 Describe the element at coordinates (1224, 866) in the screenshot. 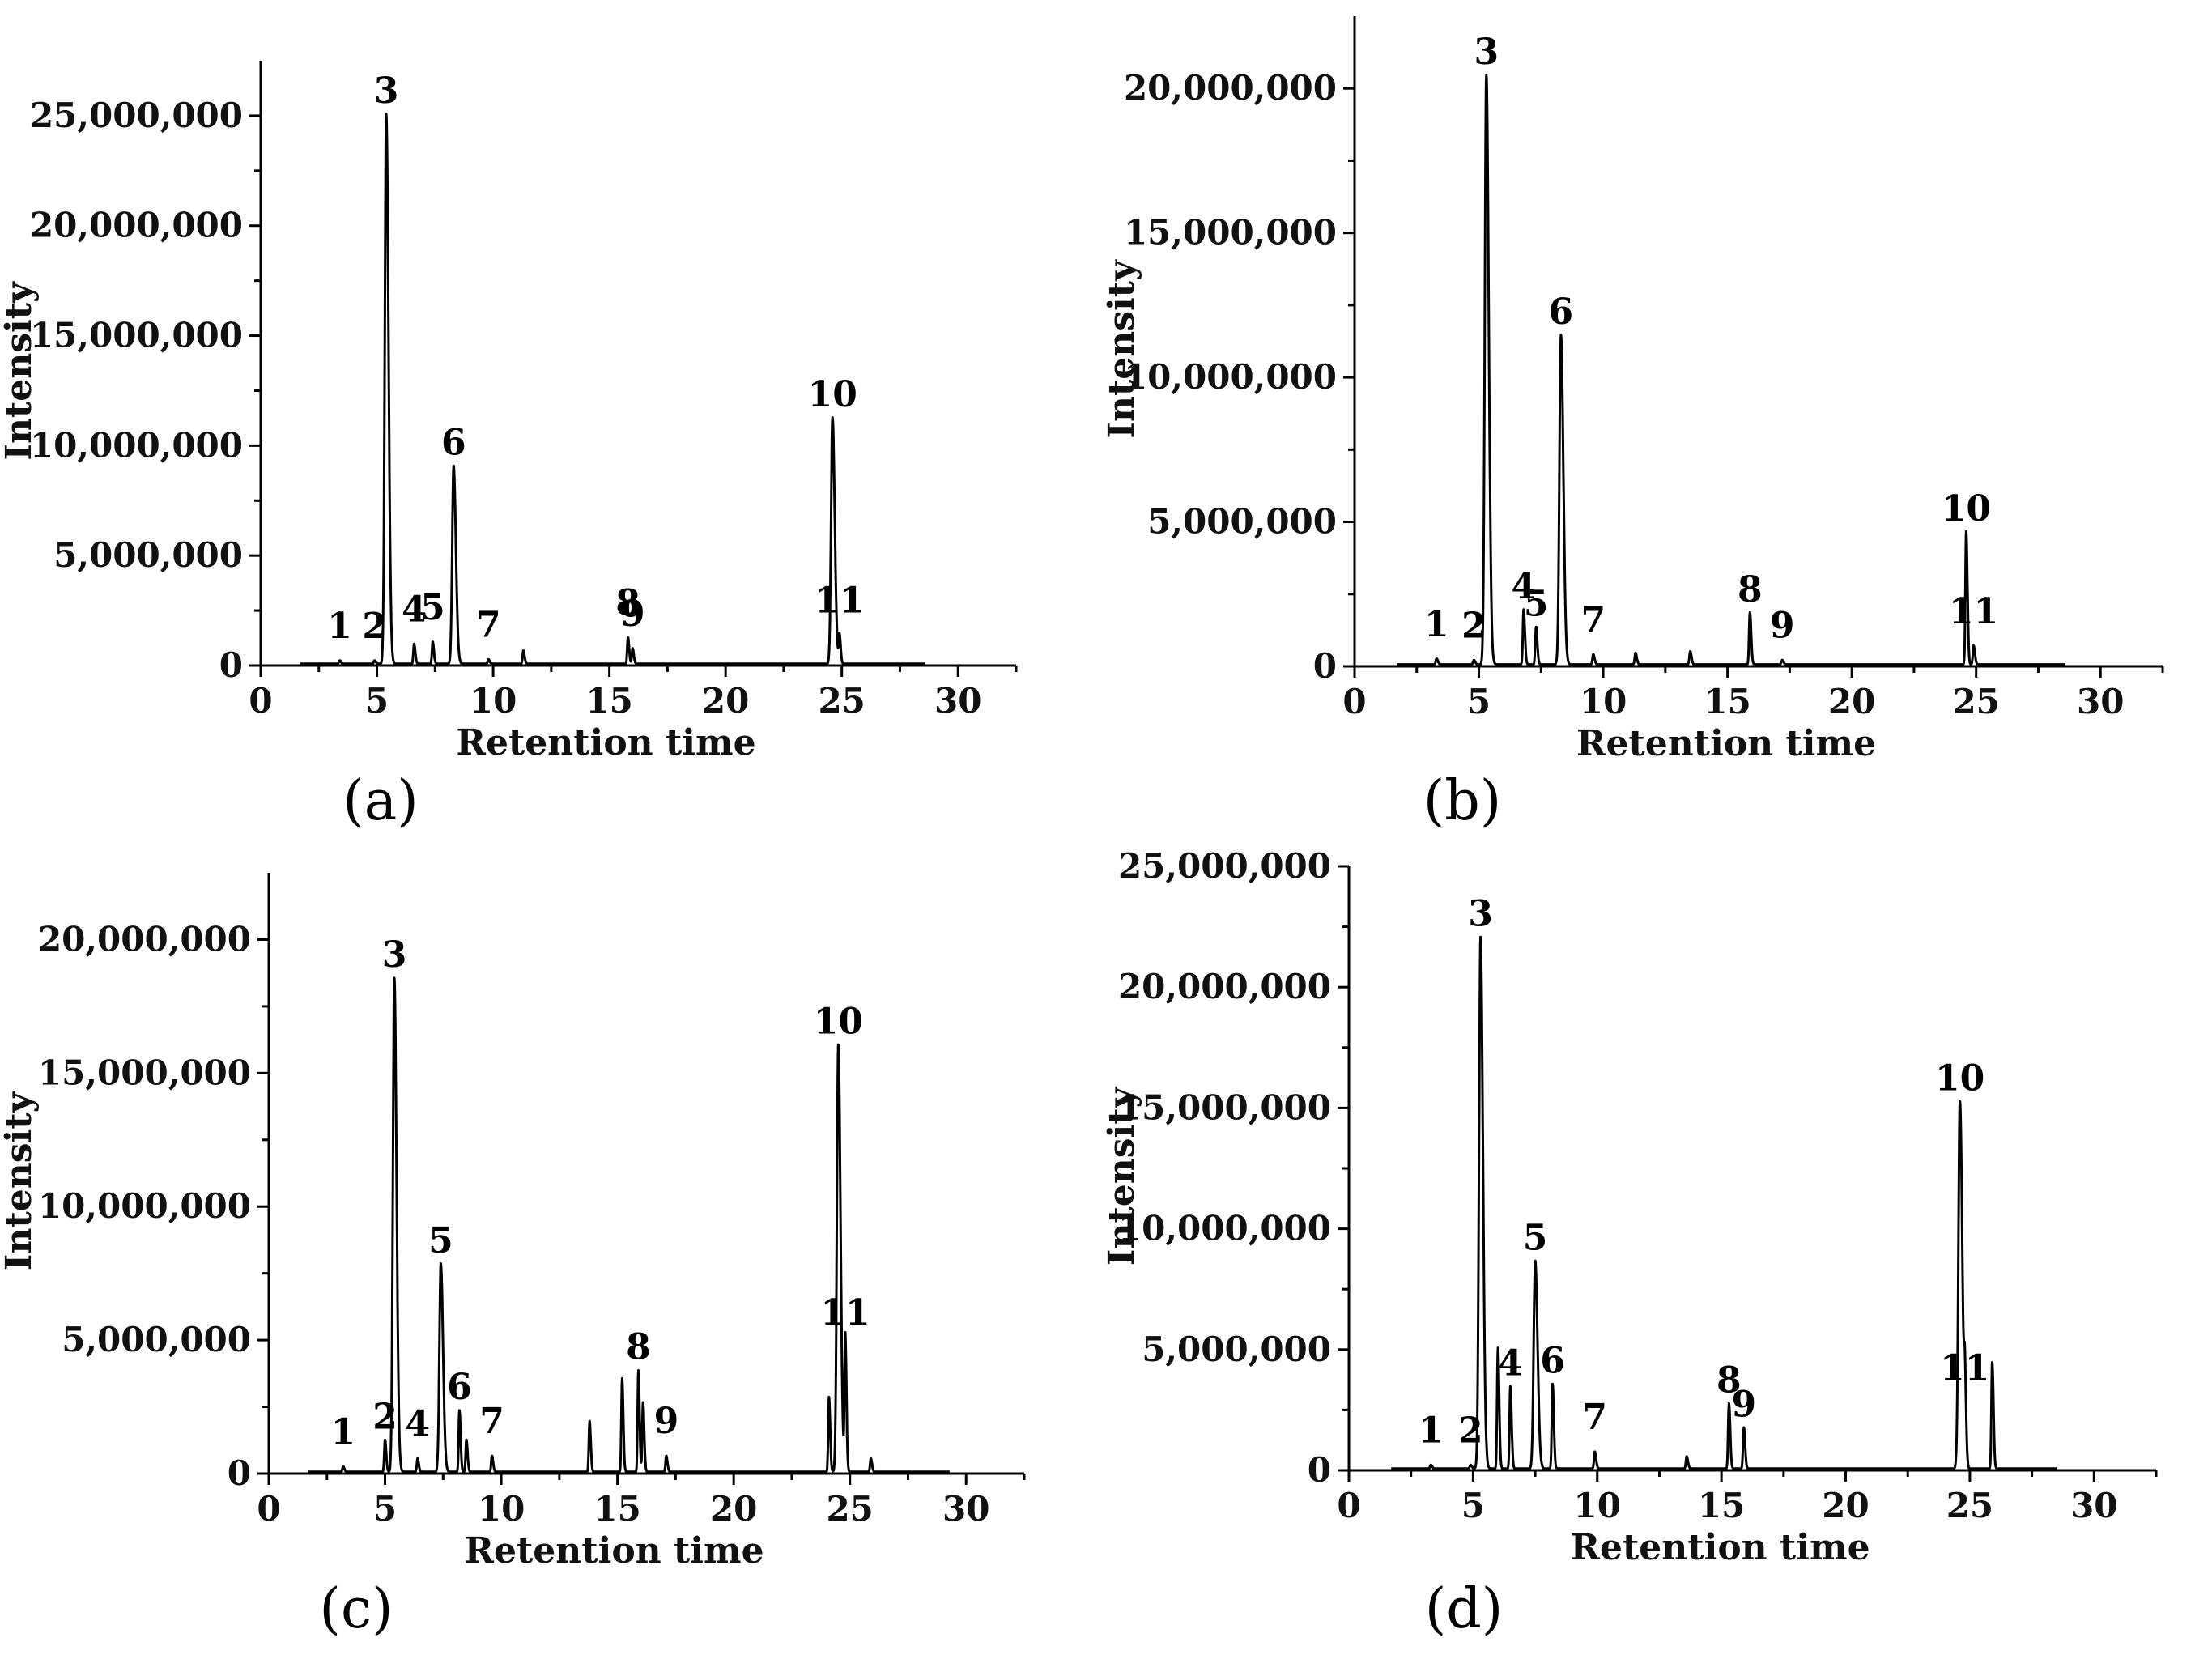

I see `y-tick-label: 25,000,000` at that location.